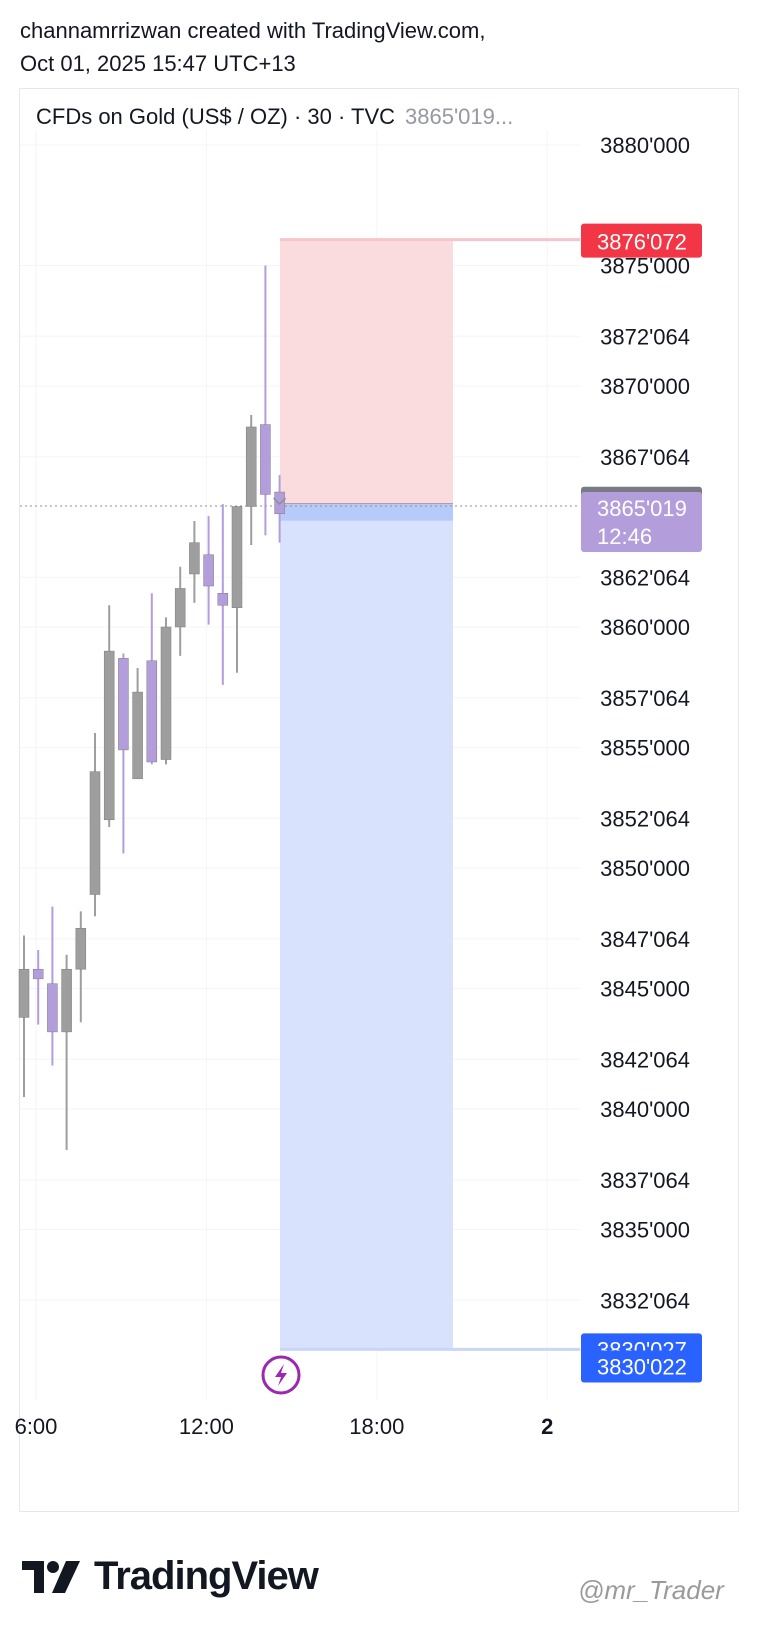 The width and height of the screenshot is (760, 1634). I want to click on price-axis-label: 3880'000, so click(645, 145).